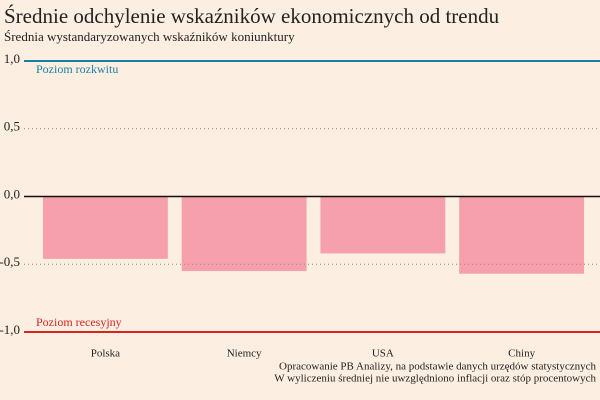  Describe the element at coordinates (77, 69) in the screenshot. I see `reference-label: Poziom rozkwitu` at that location.